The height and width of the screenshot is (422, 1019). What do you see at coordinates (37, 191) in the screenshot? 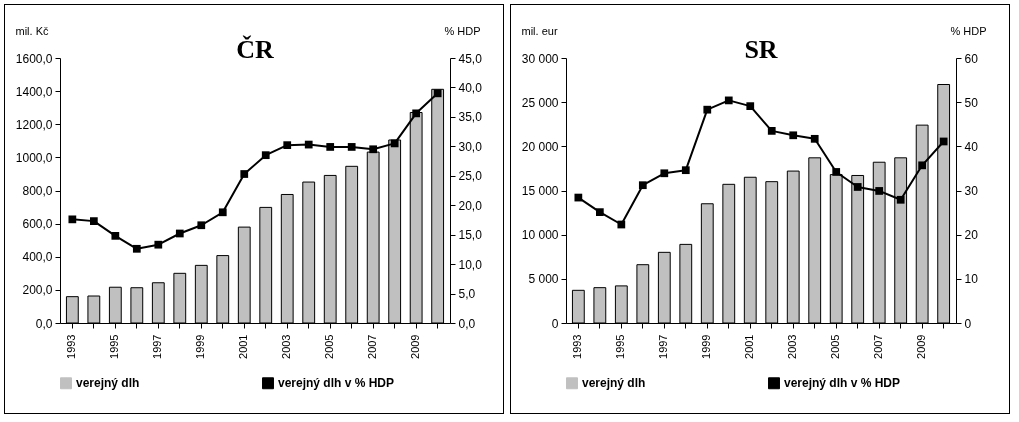
I see `y-tick-label: 800,0` at bounding box center [37, 191].